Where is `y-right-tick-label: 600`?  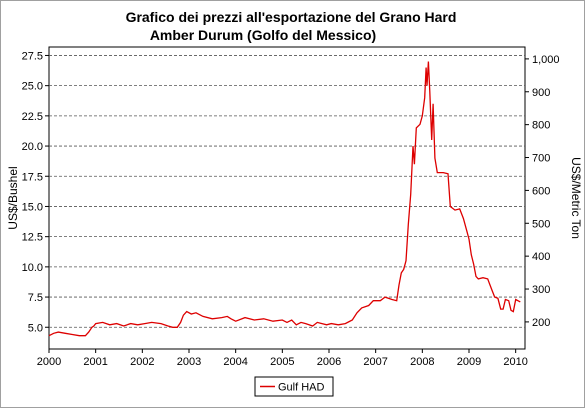 y-right-tick-label: 600 is located at coordinates (541, 191).